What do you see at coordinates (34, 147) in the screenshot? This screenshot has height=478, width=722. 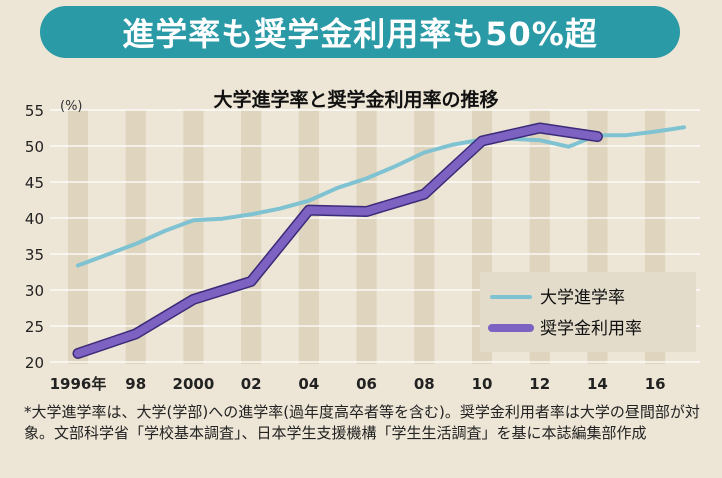 I see `y-tick-label: 50` at bounding box center [34, 147].